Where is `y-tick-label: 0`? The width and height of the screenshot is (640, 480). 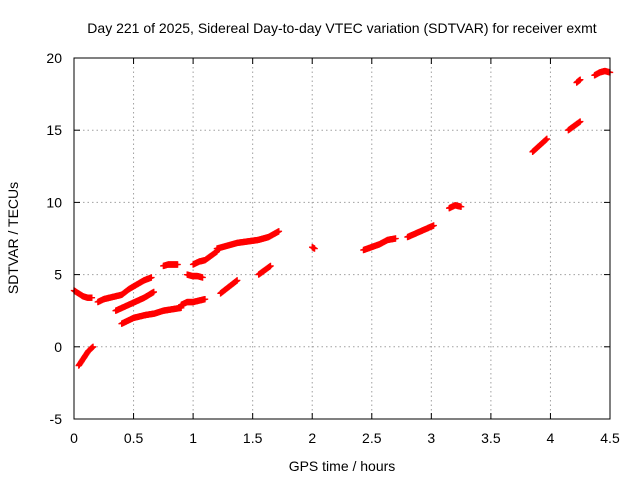 y-tick-label: 0 is located at coordinates (58, 347).